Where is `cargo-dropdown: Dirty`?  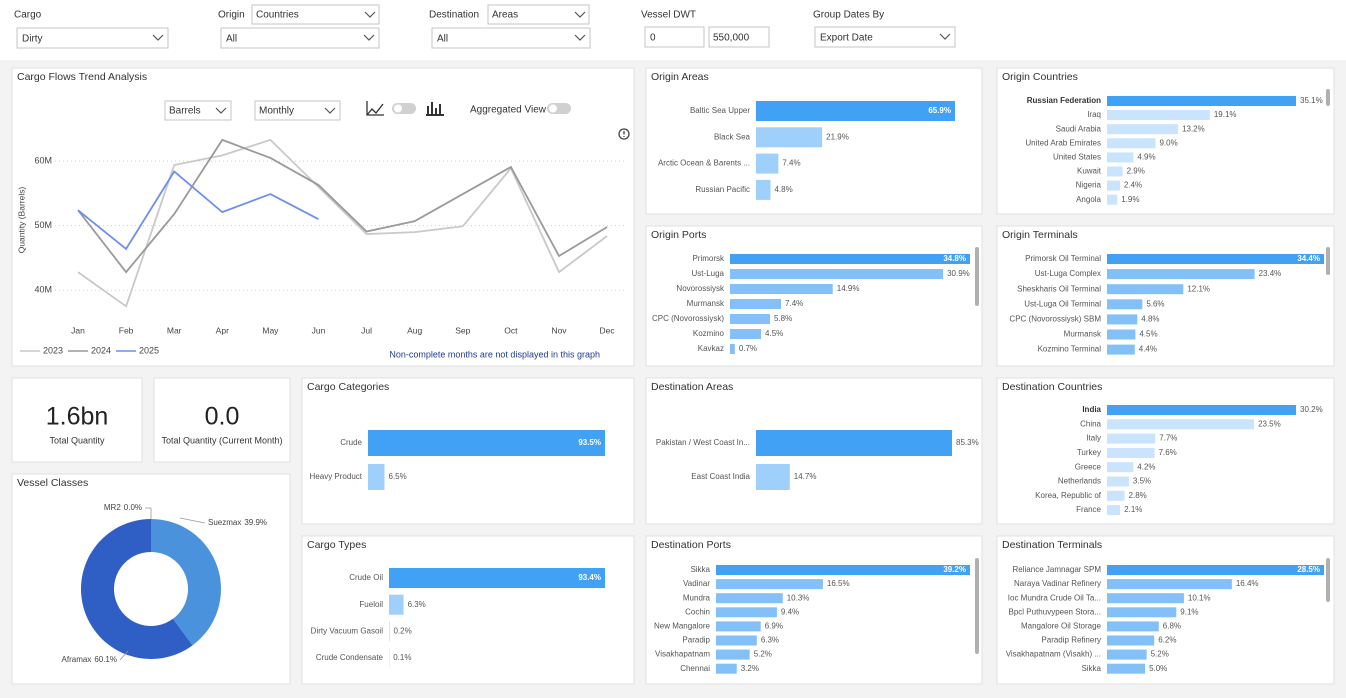 cargo-dropdown: Dirty is located at coordinates (92, 38).